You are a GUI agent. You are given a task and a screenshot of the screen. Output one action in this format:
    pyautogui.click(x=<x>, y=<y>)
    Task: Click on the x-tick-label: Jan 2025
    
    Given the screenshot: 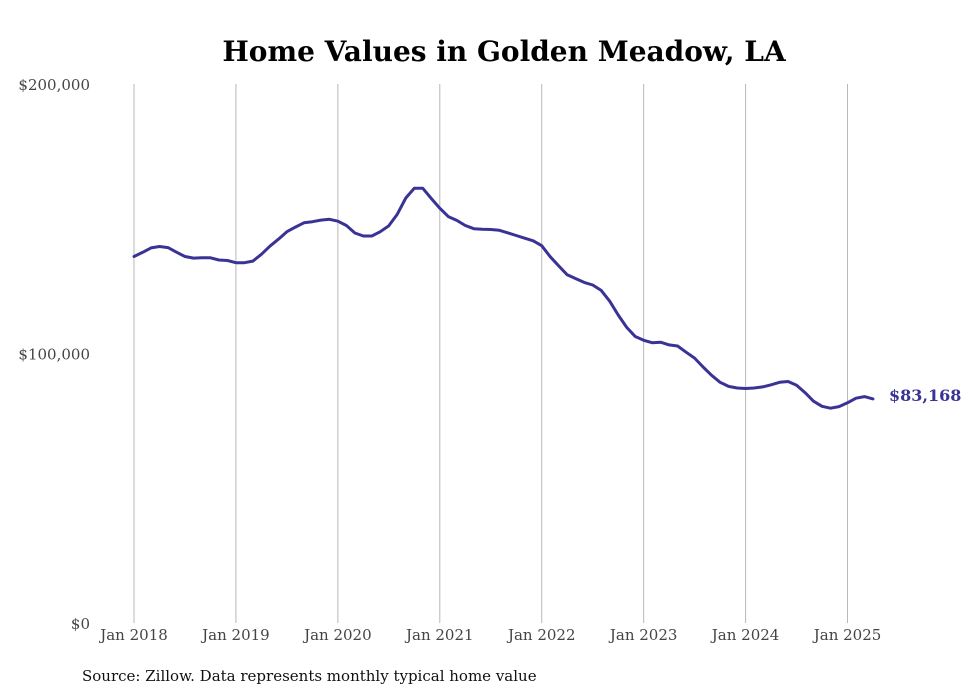 What is the action you would take?
    pyautogui.click(x=847, y=635)
    